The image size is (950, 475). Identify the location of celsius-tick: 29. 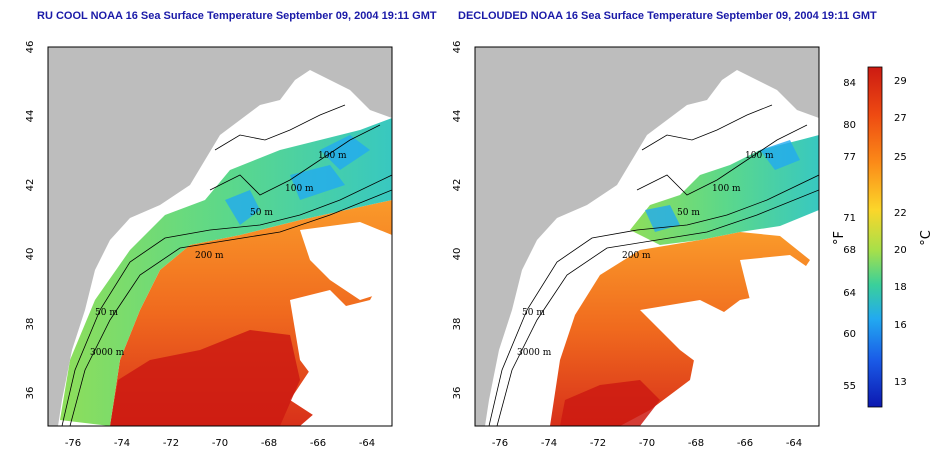
(900, 81).